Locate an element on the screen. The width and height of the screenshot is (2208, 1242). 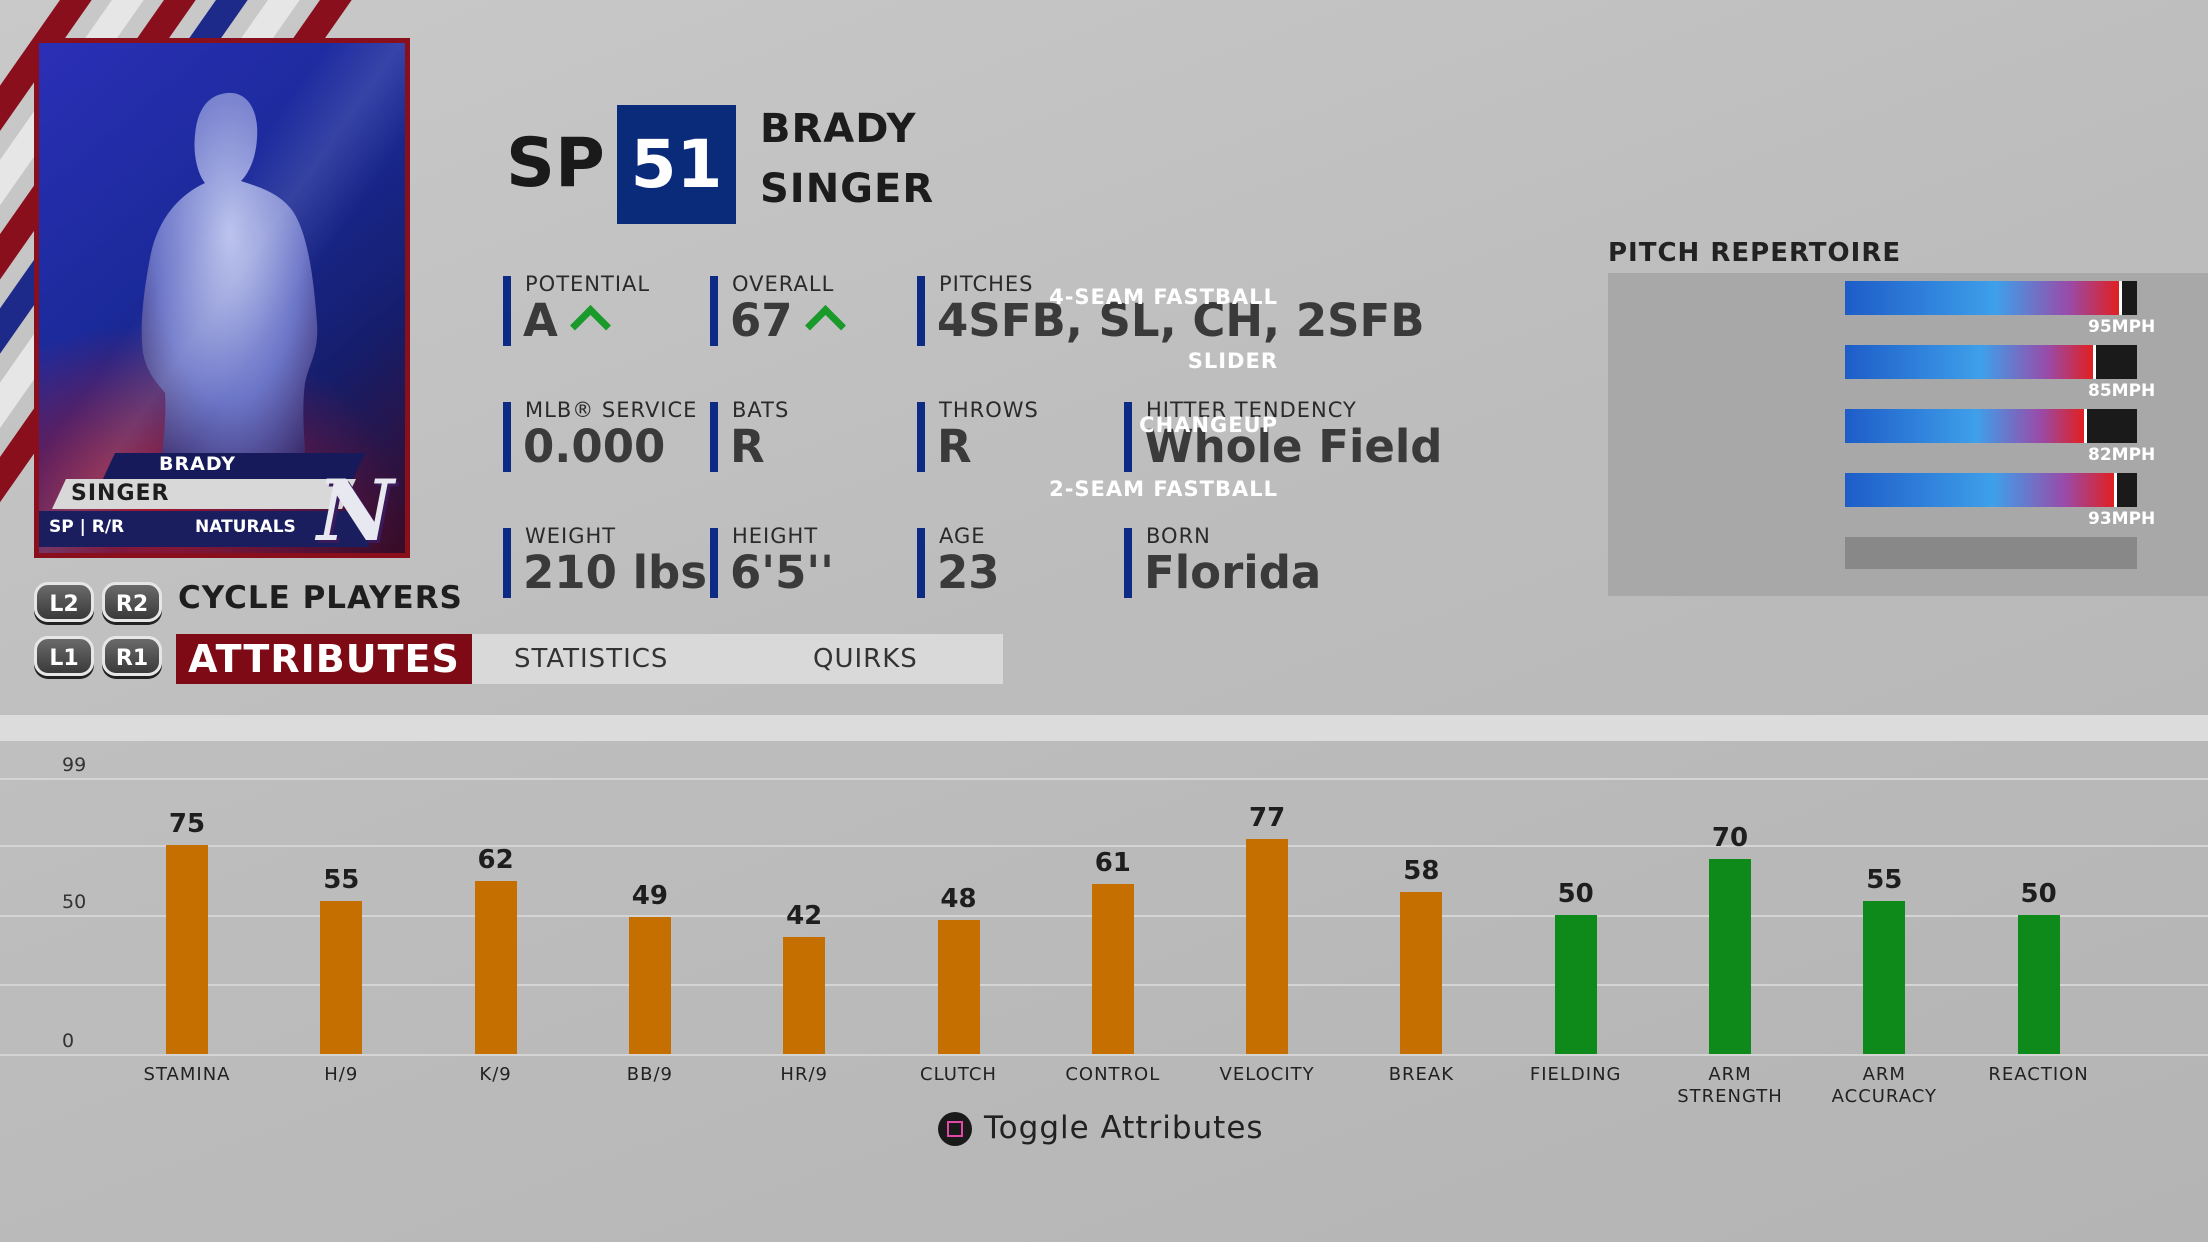
attribute-label: BB/9 is located at coordinates (649, 1074).